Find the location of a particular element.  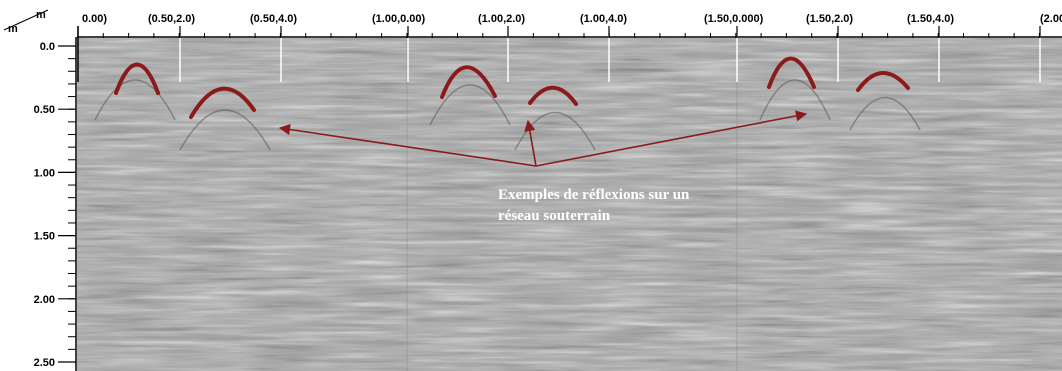

y-tick-label: 0.50 is located at coordinates (44, 110).